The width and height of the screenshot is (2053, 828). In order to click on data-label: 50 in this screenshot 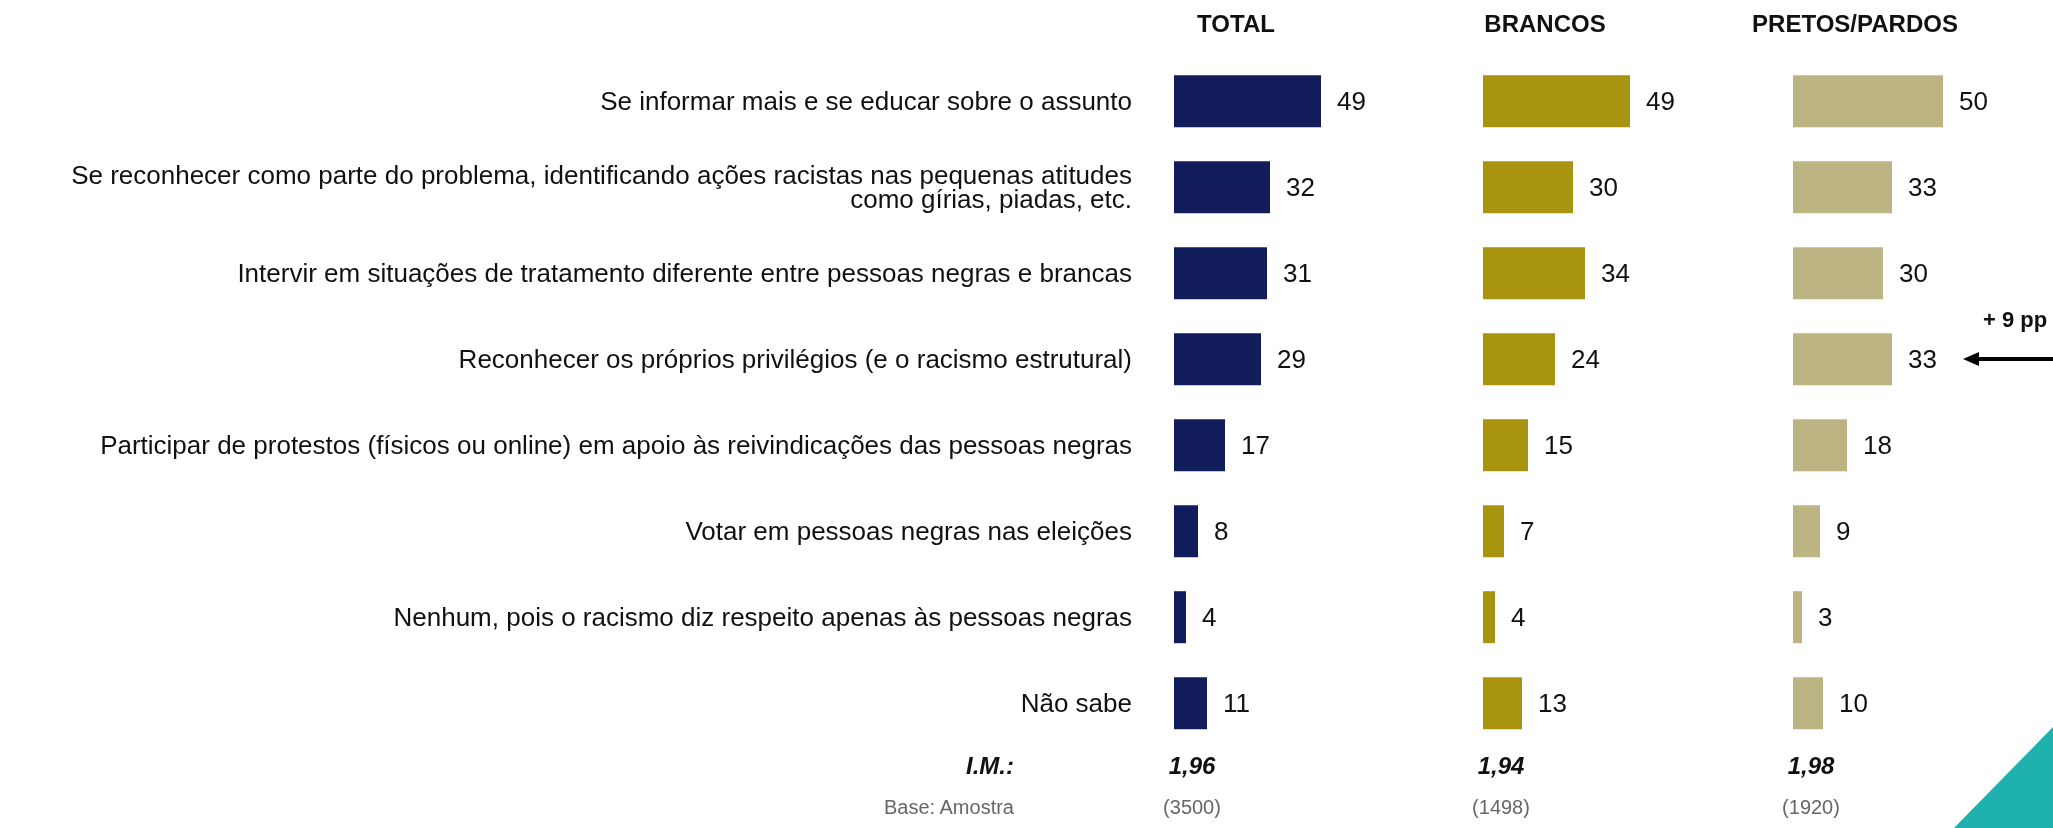, I will do `click(1973, 101)`.